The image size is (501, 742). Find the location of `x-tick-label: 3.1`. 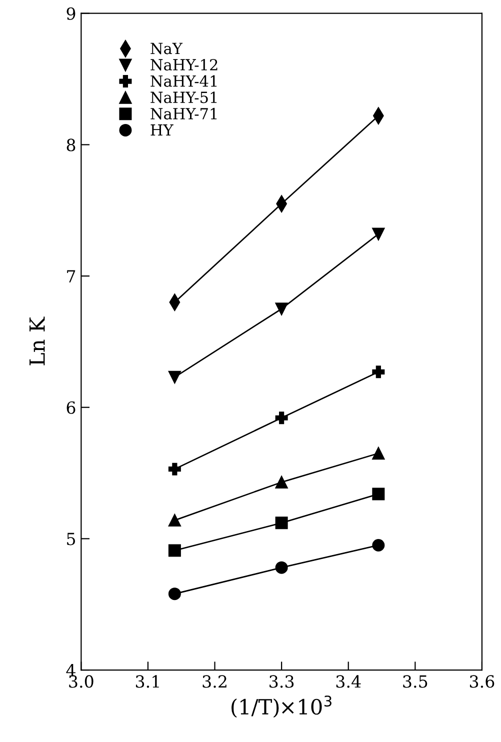

x-tick-label: 3.1 is located at coordinates (147, 681).